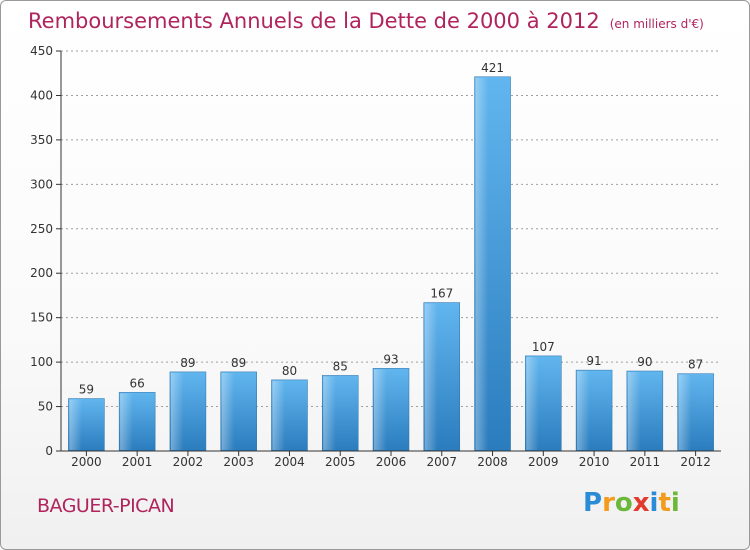 The image size is (750, 550). Describe the element at coordinates (594, 462) in the screenshot. I see `x-tick-label: 2010` at that location.